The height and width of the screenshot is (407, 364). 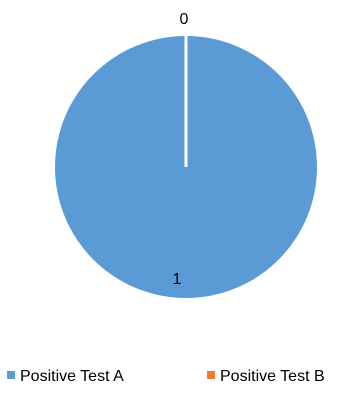 What do you see at coordinates (11, 375) in the screenshot?
I see `legend-swatch-positive-test-a` at bounding box center [11, 375].